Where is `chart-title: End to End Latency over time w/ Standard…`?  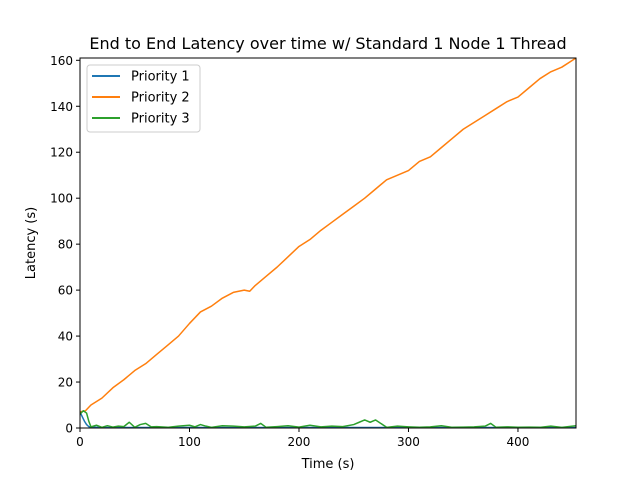 chart-title: End to End Latency over time w/ Standard… is located at coordinates (327, 43).